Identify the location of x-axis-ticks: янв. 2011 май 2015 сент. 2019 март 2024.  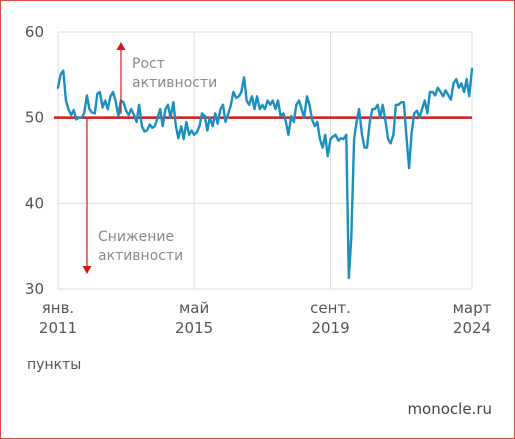
(265, 318).